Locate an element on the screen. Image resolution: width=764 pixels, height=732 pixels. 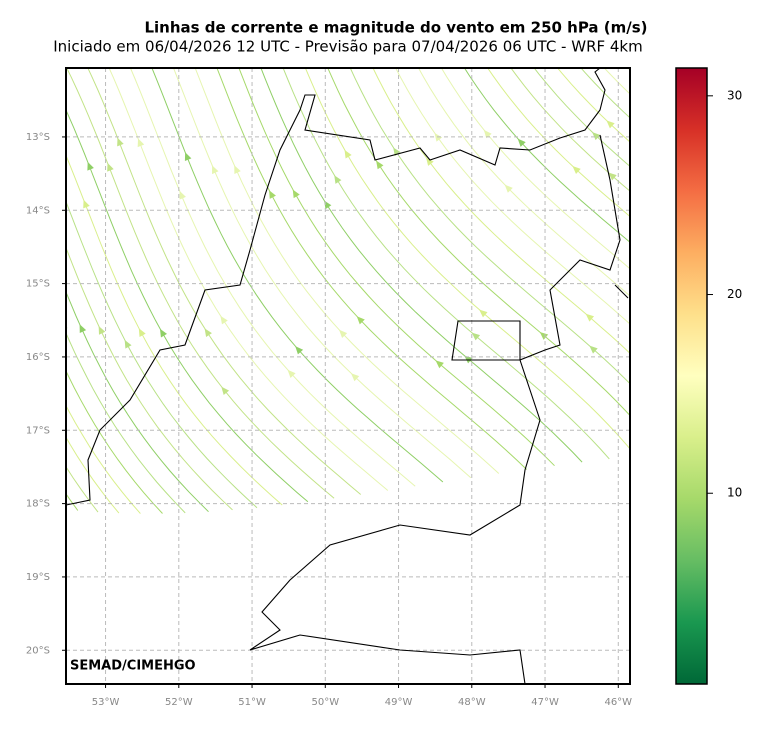
x-tick-label: 46°W is located at coordinates (618, 702).